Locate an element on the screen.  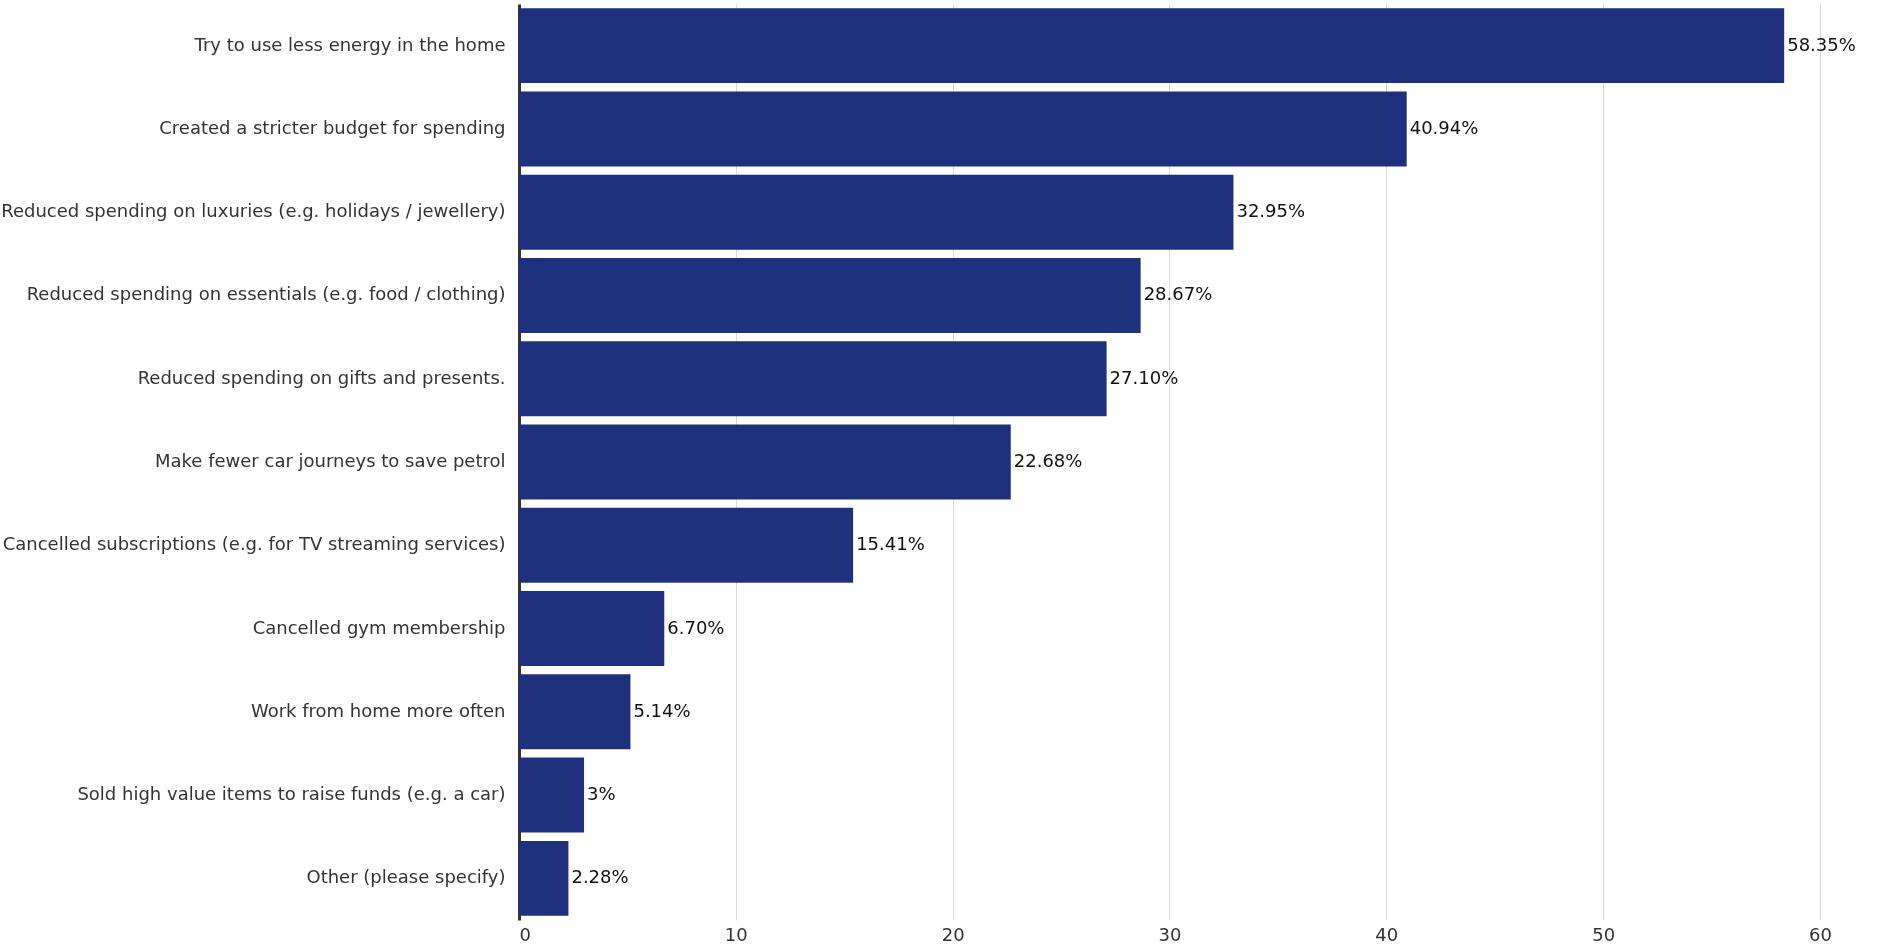
y-tick-label: Created a stricter budget for spending is located at coordinates (332, 127).